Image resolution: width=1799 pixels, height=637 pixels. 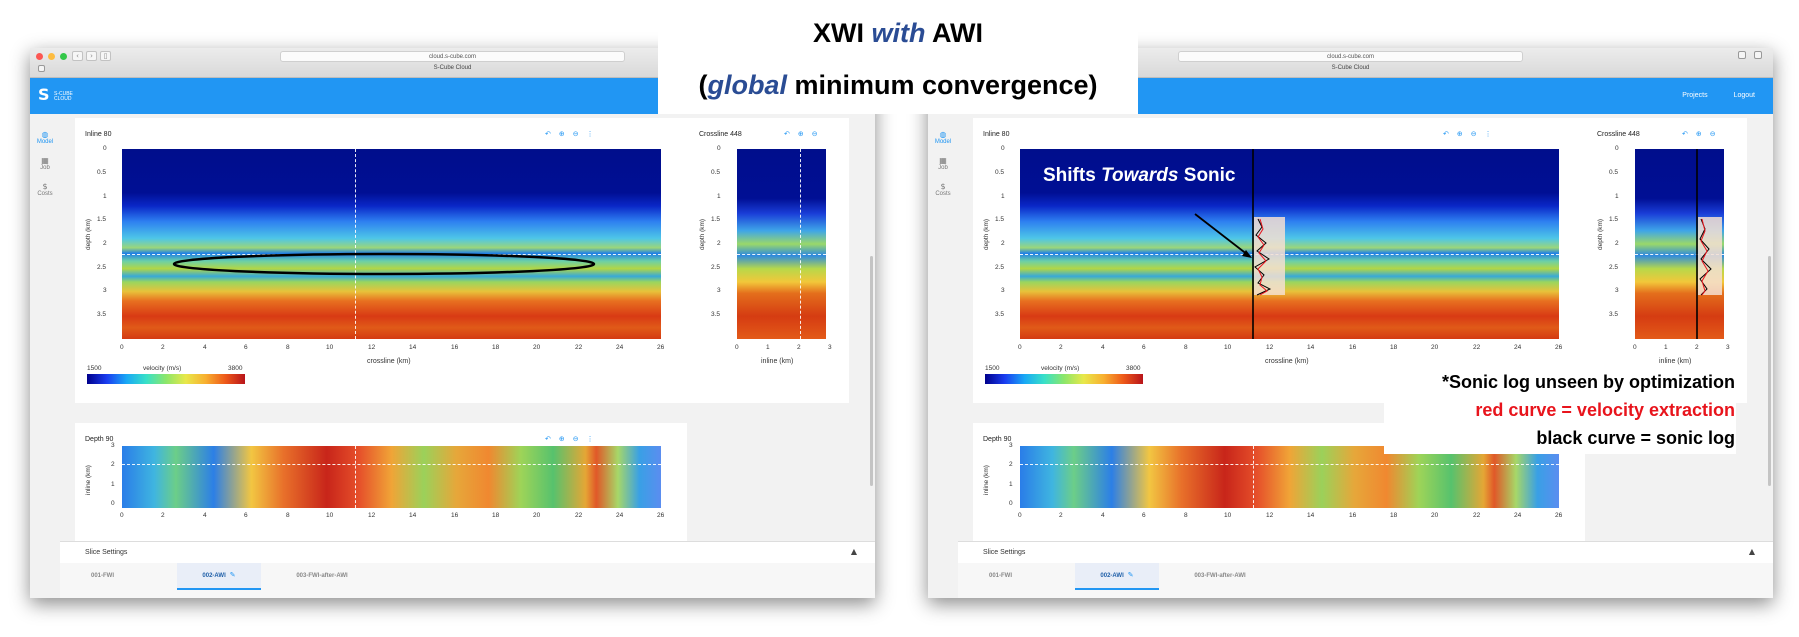 I want to click on tab-label: 003-FWI-after-AWI, so click(x=1220, y=576).